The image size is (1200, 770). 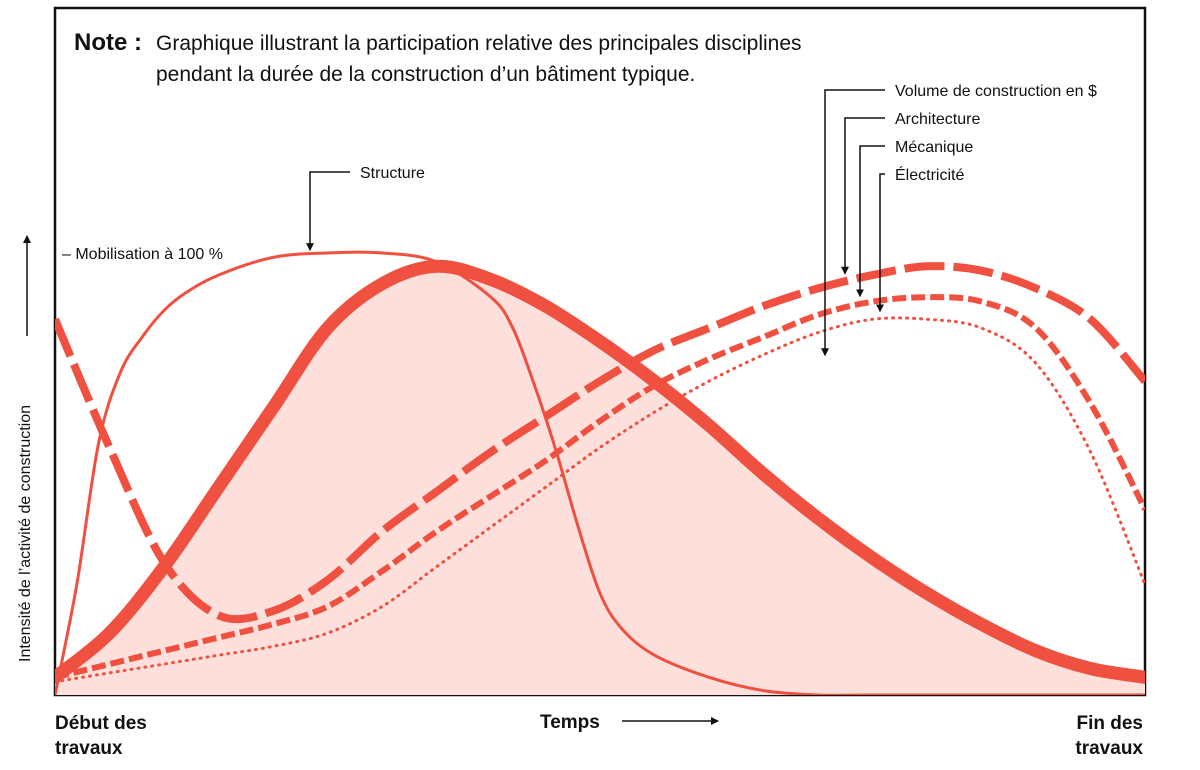 I want to click on note-label: Note :, so click(x=108, y=42).